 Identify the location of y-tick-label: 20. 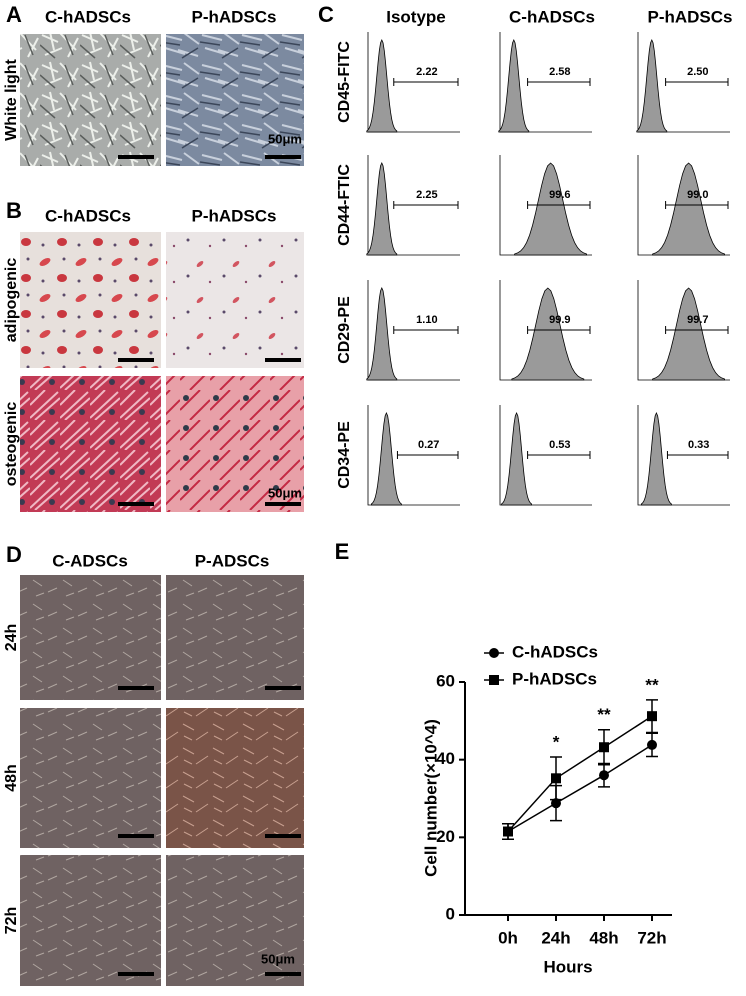
(445, 836).